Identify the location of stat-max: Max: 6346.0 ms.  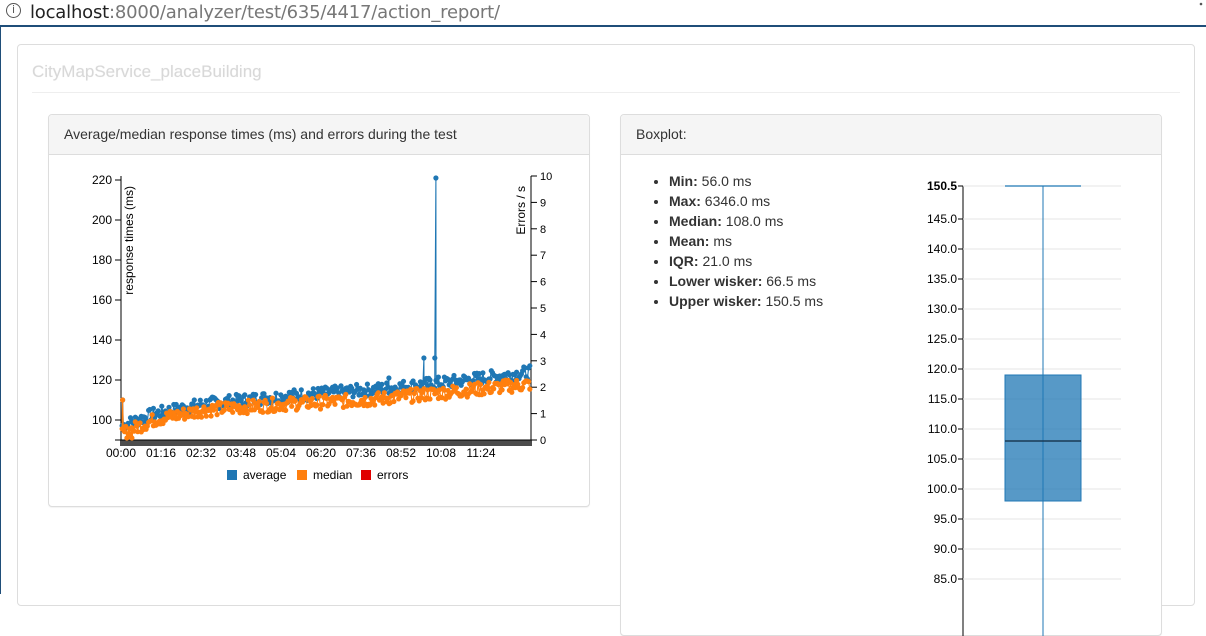
(746, 201).